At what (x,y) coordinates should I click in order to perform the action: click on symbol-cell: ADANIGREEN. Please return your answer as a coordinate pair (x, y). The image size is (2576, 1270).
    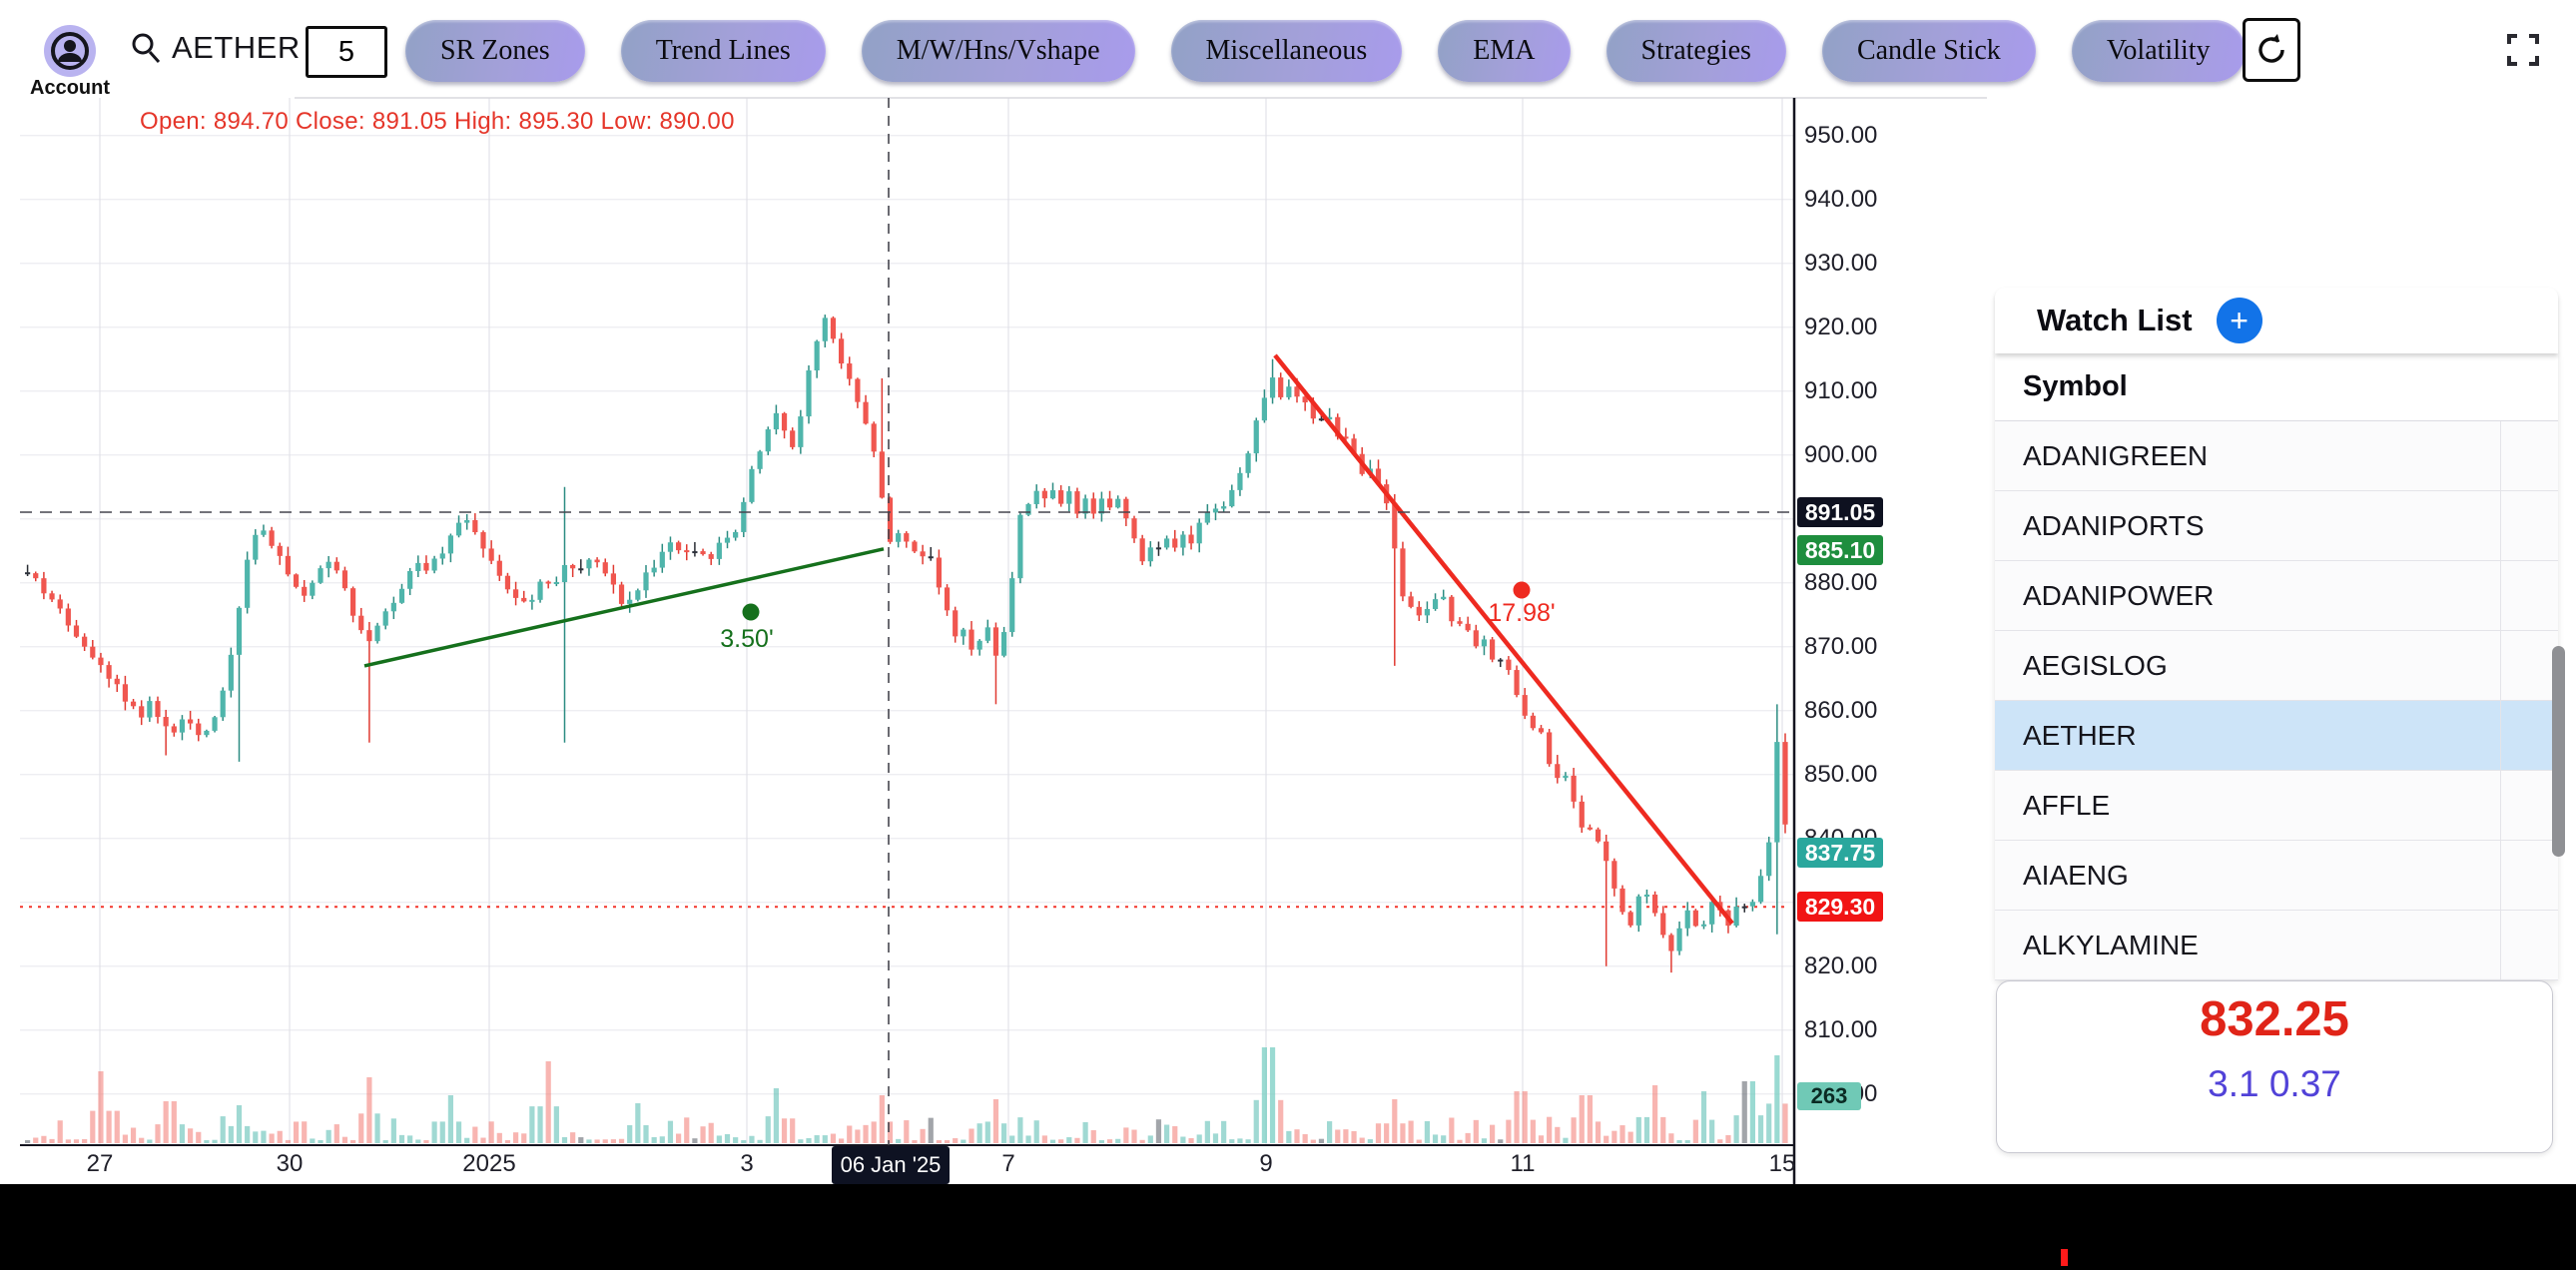
    Looking at the image, I should click on (2116, 455).